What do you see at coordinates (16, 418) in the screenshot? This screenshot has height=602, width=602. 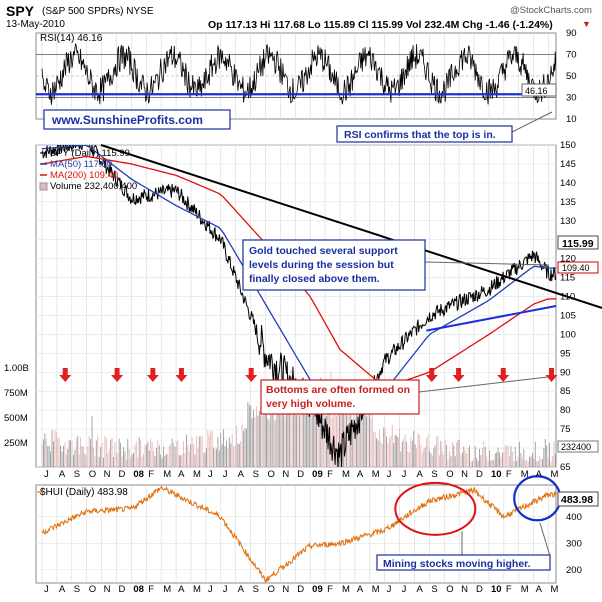 I see `volume-y-tick-label: 500M` at bounding box center [16, 418].